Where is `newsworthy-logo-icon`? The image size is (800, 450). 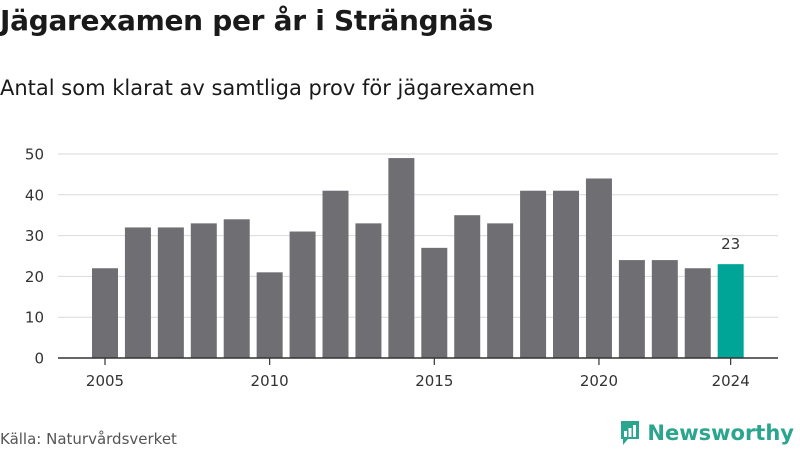
newsworthy-logo-icon is located at coordinates (630, 433).